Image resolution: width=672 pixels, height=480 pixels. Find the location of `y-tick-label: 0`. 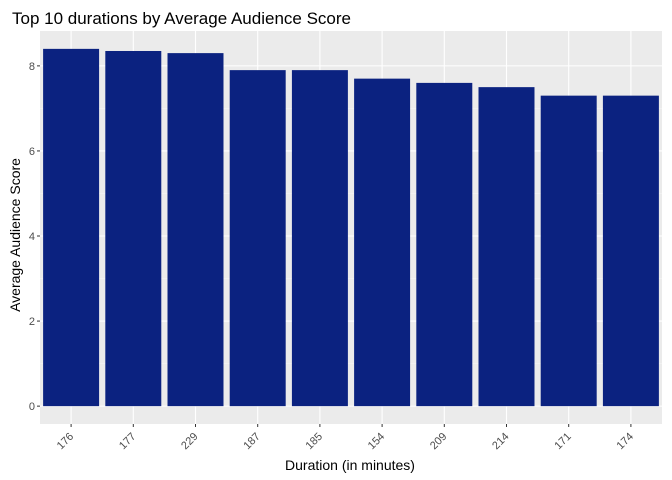

y-tick-label: 0 is located at coordinates (32, 407).